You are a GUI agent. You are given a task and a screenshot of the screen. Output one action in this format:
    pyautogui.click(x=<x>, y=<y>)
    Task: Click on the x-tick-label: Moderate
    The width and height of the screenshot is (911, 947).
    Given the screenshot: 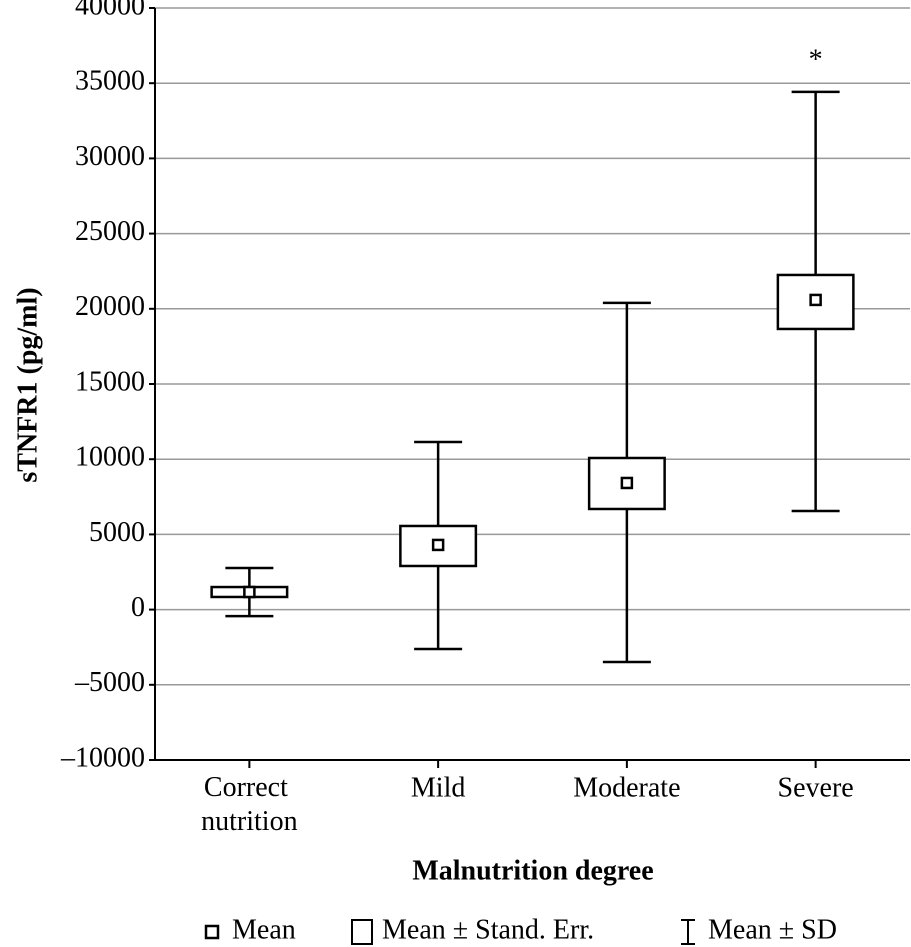 What is the action you would take?
    pyautogui.click(x=626, y=787)
    